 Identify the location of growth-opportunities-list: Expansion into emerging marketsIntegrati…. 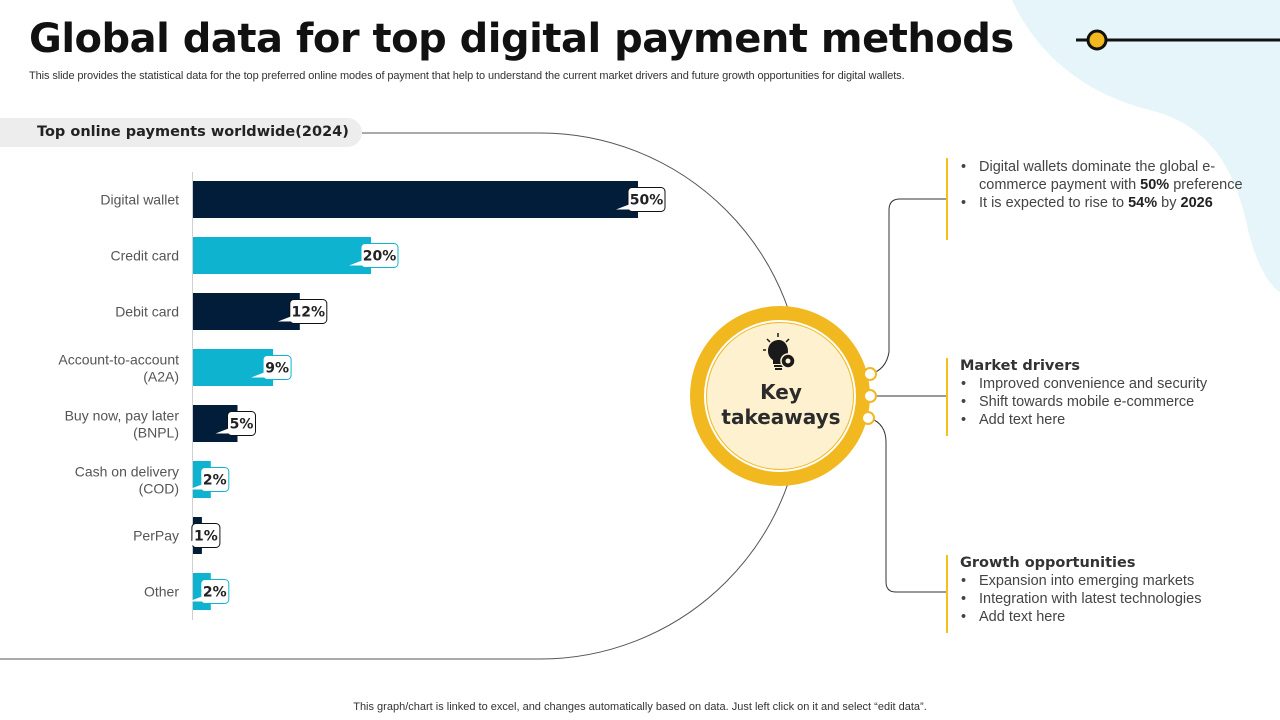
(1103, 599).